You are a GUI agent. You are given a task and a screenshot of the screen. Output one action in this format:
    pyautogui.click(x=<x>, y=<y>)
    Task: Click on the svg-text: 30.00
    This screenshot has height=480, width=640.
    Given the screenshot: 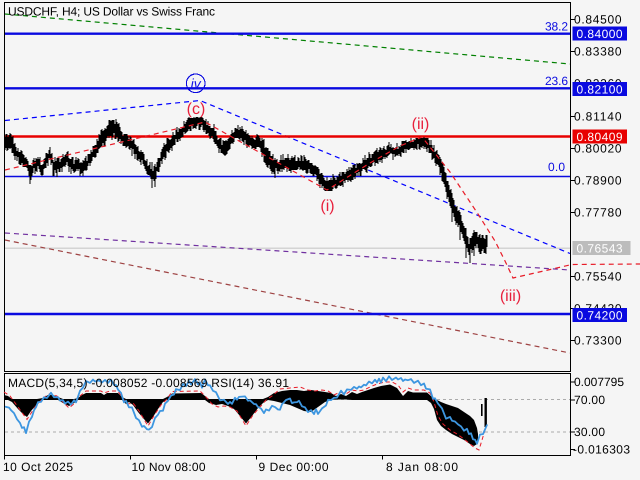 What is the action you would take?
    pyautogui.click(x=589, y=432)
    